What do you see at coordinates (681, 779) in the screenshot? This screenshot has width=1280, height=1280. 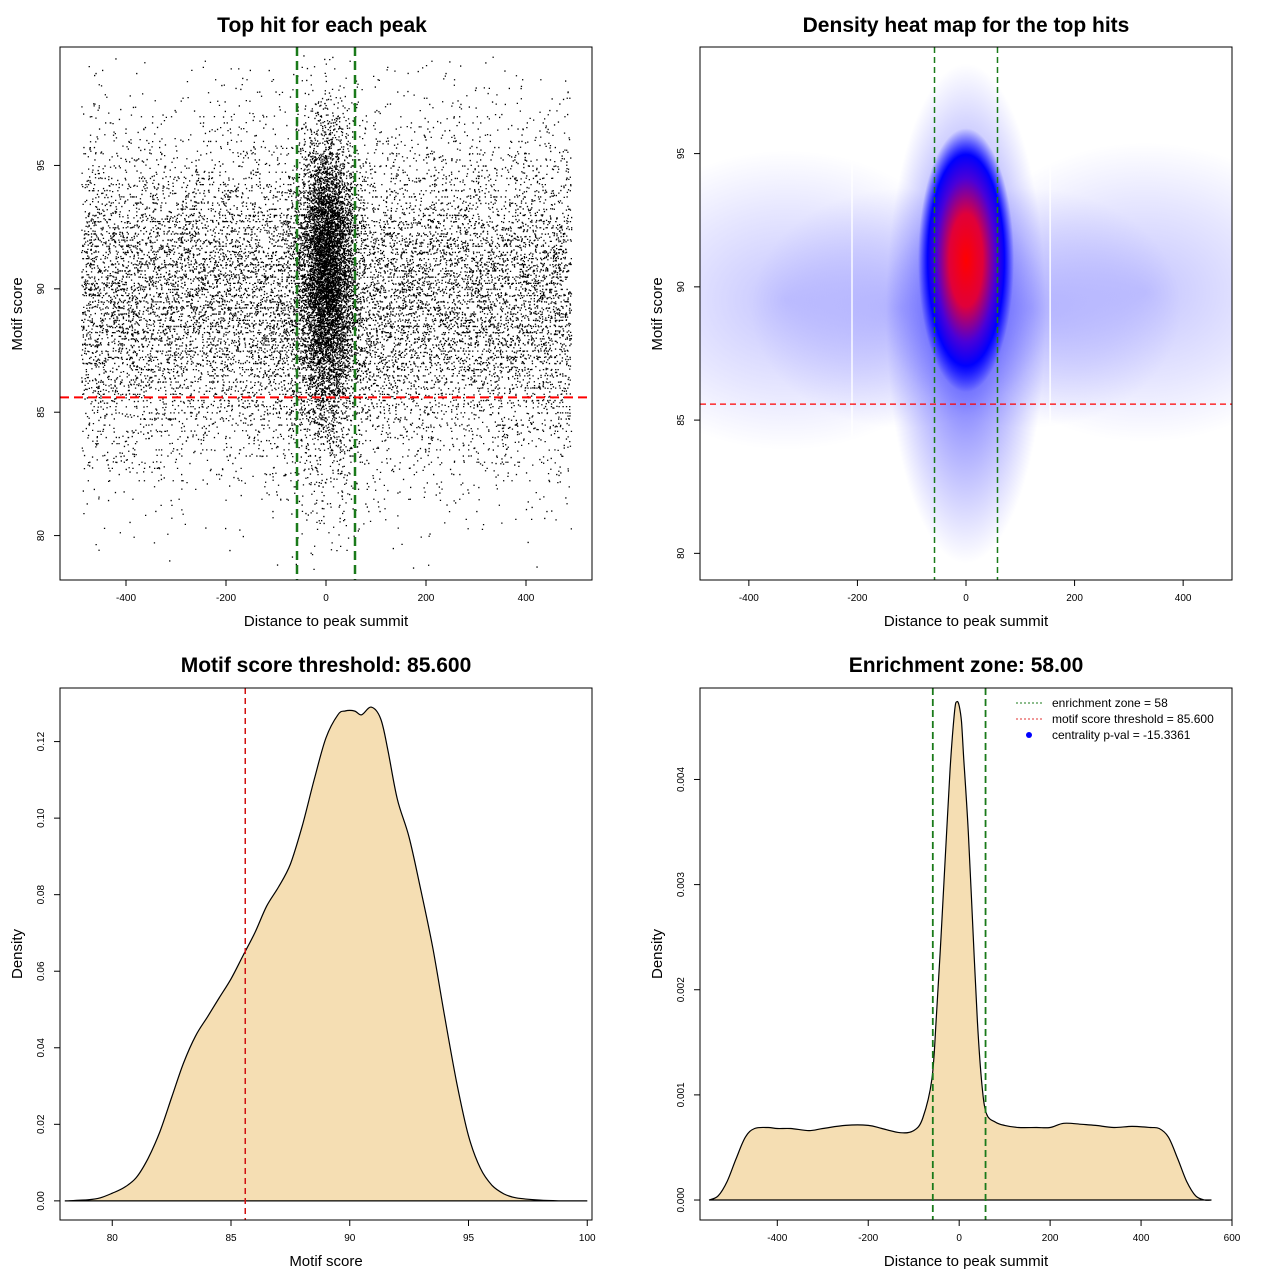 I see `y-tick-label: 0.004` at bounding box center [681, 779].